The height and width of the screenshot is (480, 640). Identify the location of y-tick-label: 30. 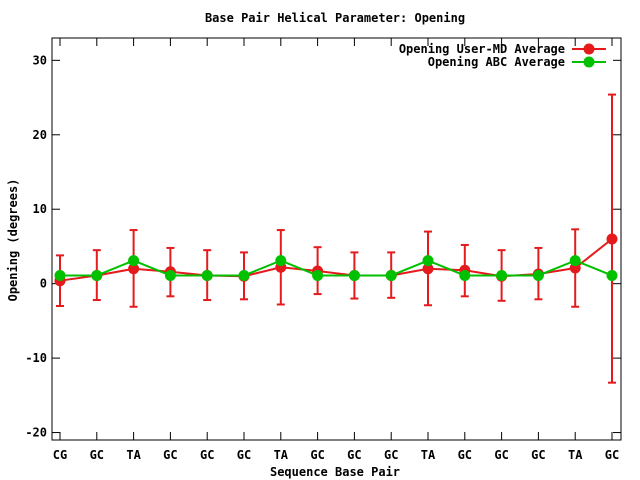
(40, 60).